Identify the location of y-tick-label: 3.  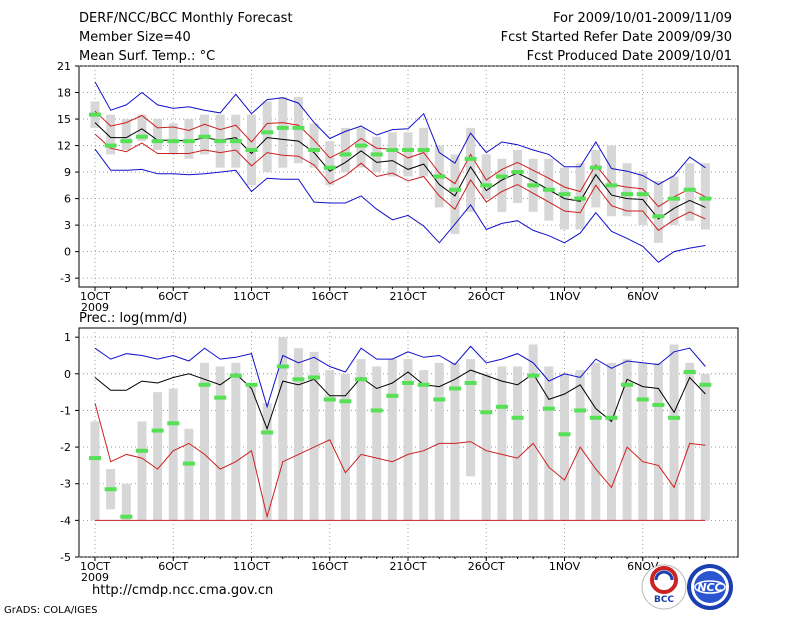
(67, 225).